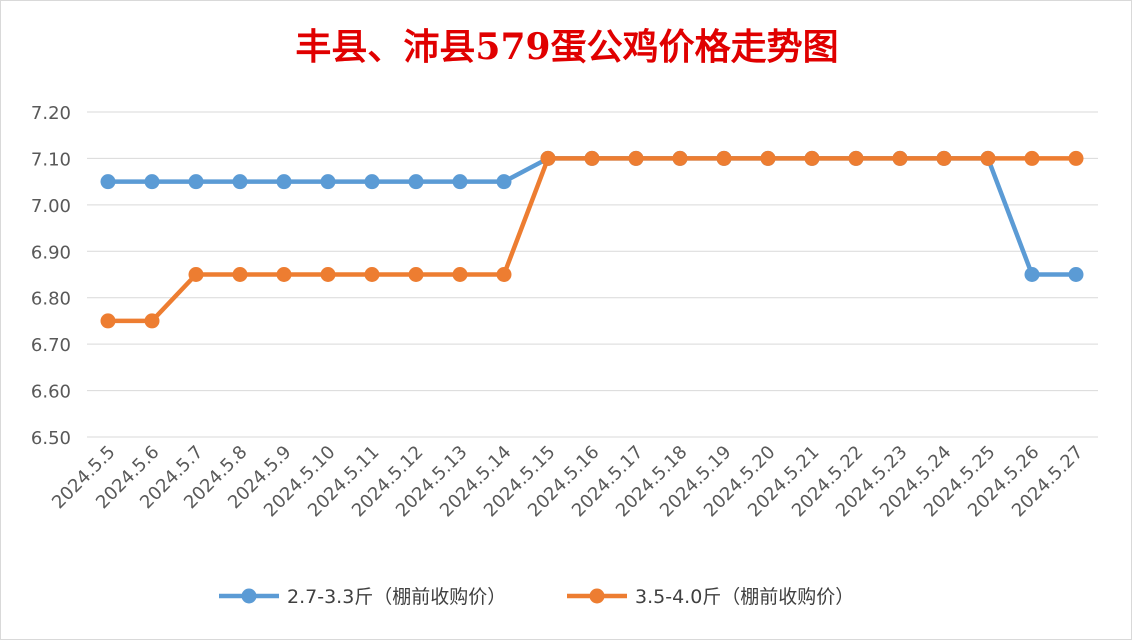 This screenshot has width=1132, height=641. What do you see at coordinates (396, 597) in the screenshot?
I see `legend-label: 2.7-3.3斤（棚前收购价）` at bounding box center [396, 597].